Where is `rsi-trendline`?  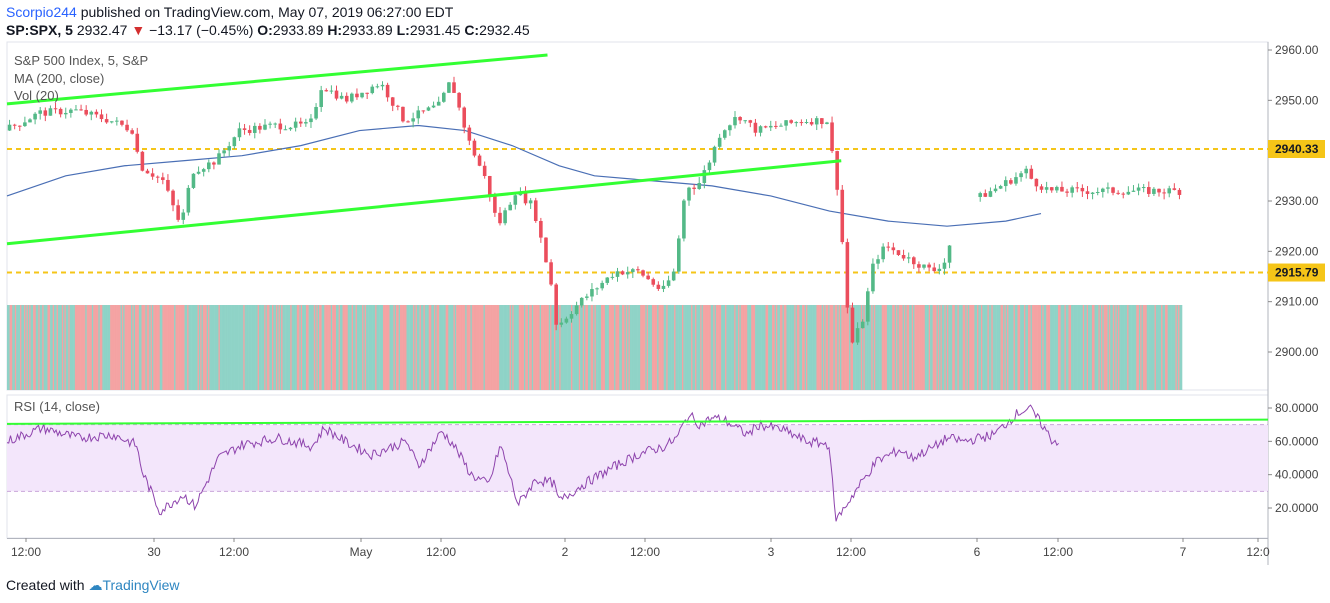 rsi-trendline is located at coordinates (637, 421).